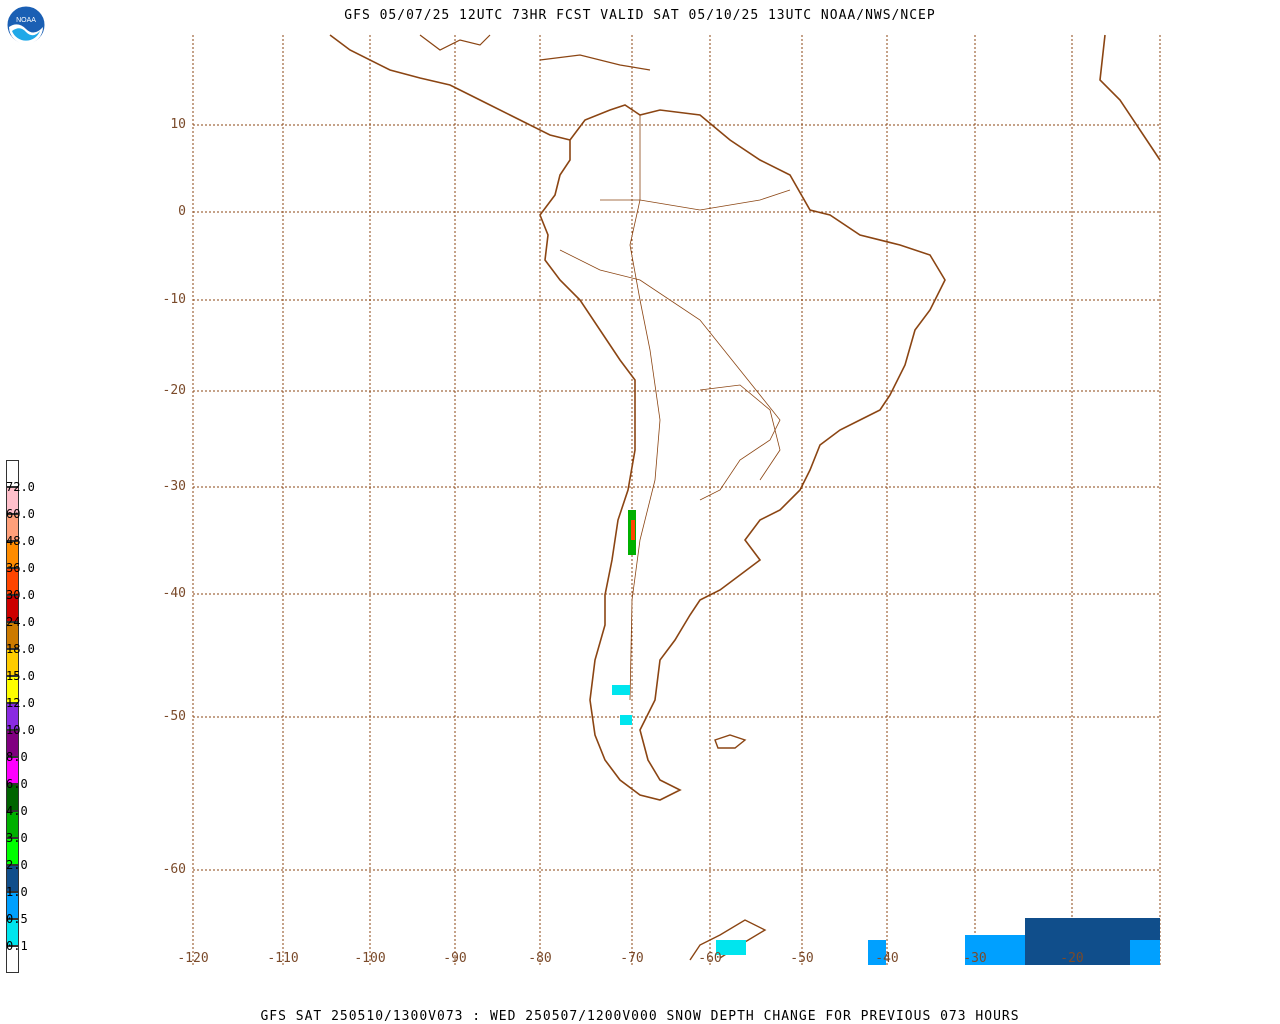 The image size is (1280, 1024). I want to click on legend-label: 30.0, so click(20, 595).